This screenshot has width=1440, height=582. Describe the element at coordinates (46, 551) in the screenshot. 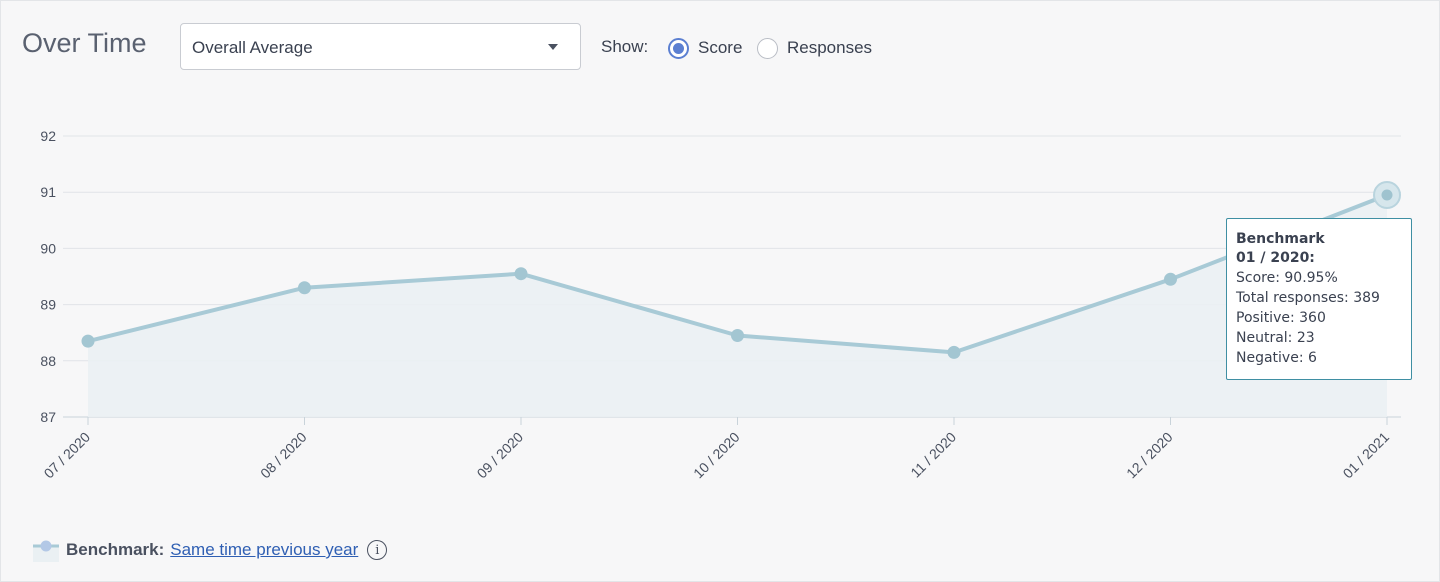

I see `legend-swatch-icon` at that location.